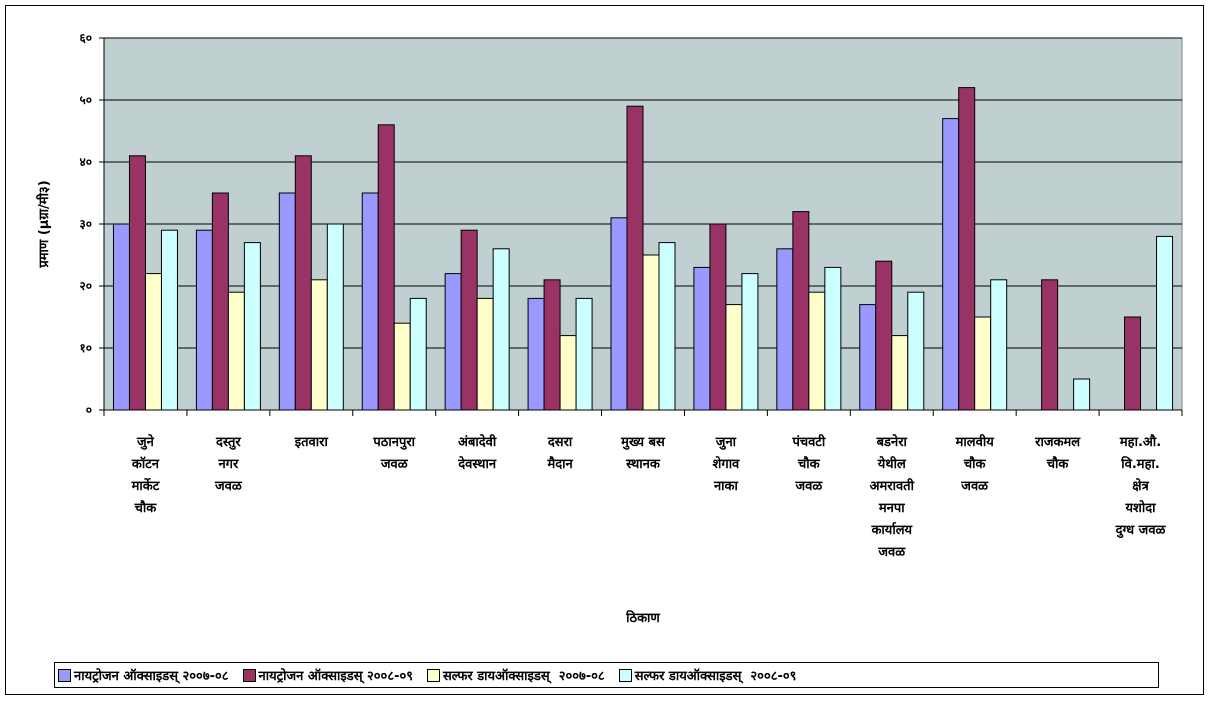 Image resolution: width=1211 pixels, height=702 pixels. What do you see at coordinates (1057, 453) in the screenshot?
I see `x-category-label: राजकमल चौक` at bounding box center [1057, 453].